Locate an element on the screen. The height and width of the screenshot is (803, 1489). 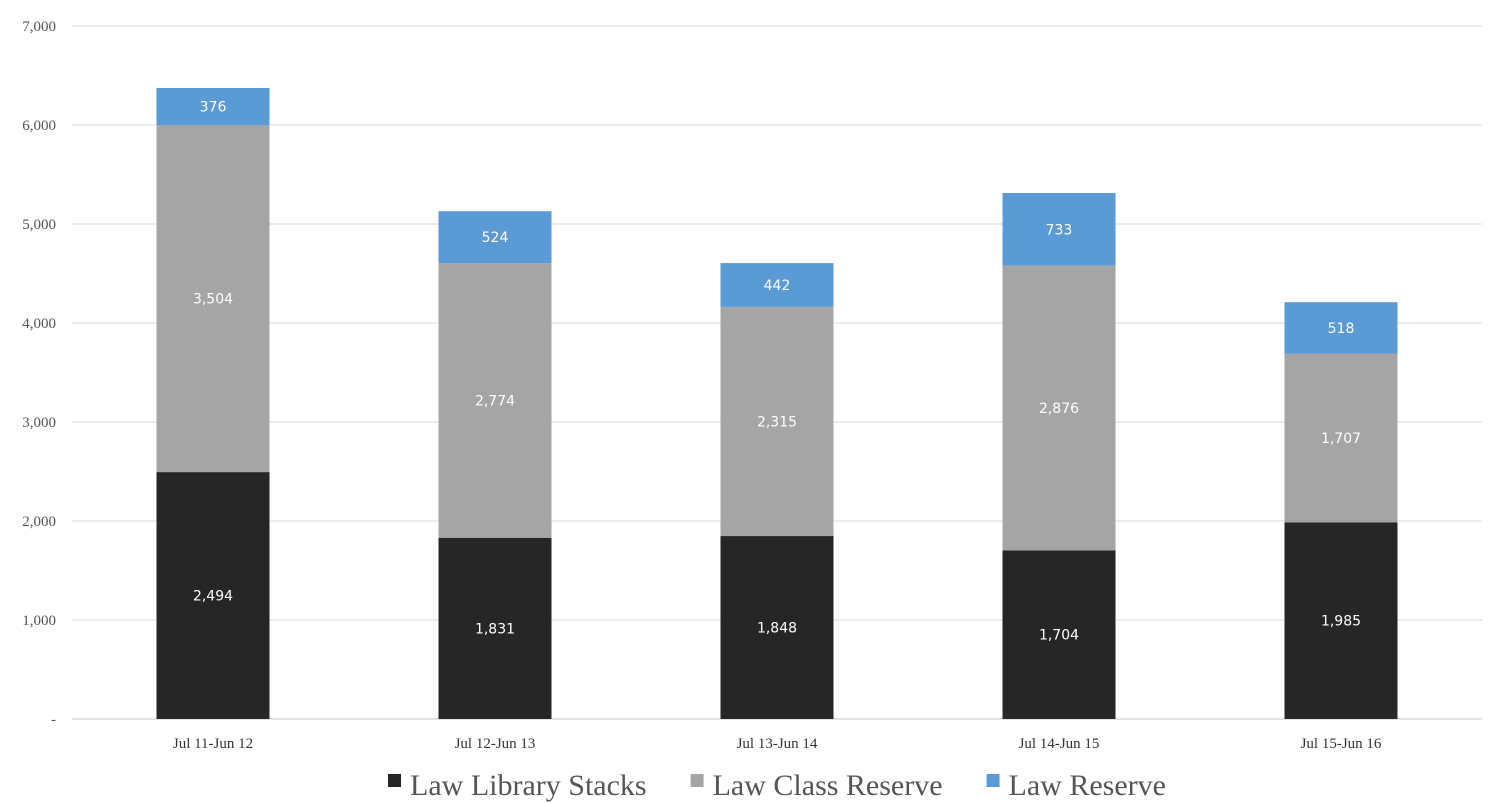
x-tick-label: Jul 14-Jun 15 is located at coordinates (1059, 744).